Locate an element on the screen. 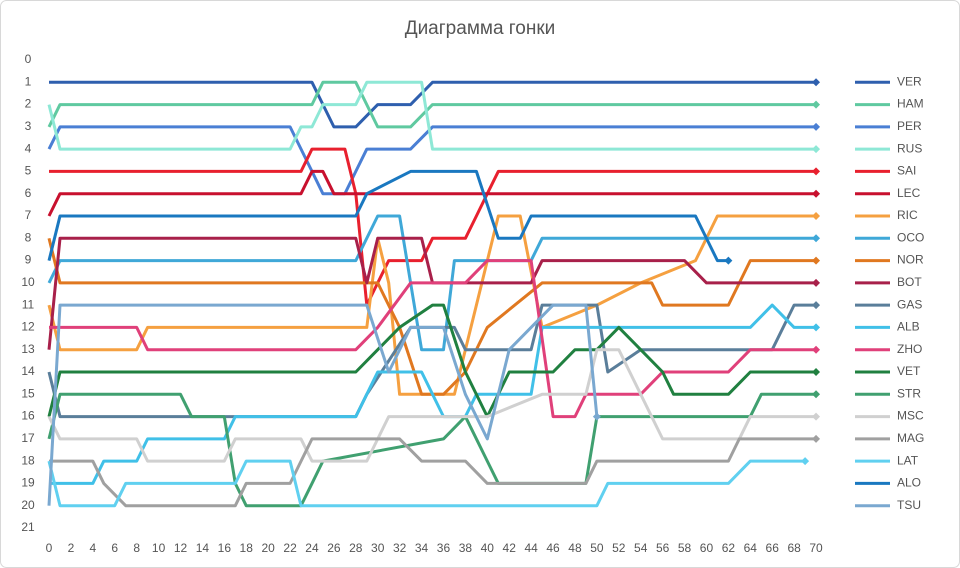 This screenshot has height=568, width=960. x-tick-label: 28 is located at coordinates (356, 548).